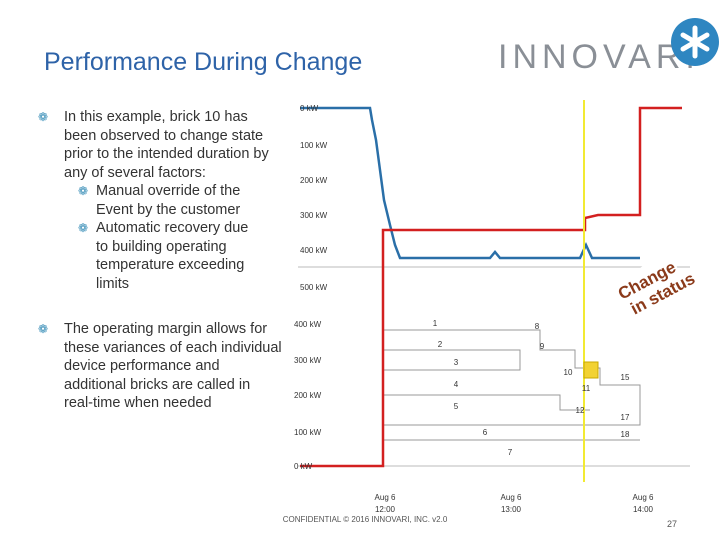 This screenshot has height=540, width=720. What do you see at coordinates (643, 509) in the screenshot?
I see `x-label: 14:00` at bounding box center [643, 509].